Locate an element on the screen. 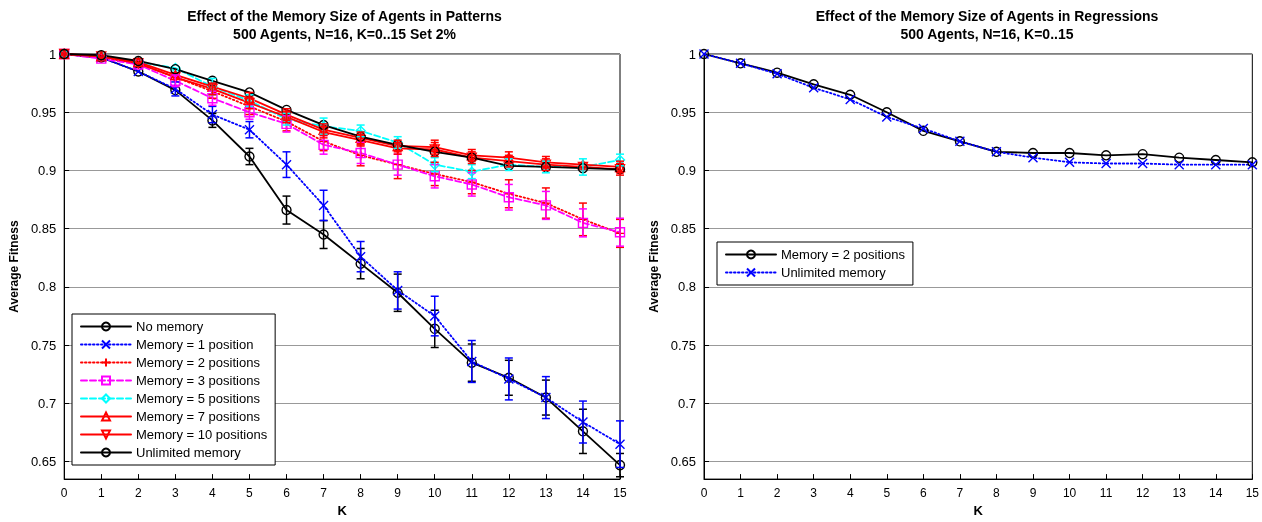 Image resolution: width=1262 pixels, height=522 pixels. chart-subtitle: 500 Agents, N=16, K=0..15 is located at coordinates (987, 34).